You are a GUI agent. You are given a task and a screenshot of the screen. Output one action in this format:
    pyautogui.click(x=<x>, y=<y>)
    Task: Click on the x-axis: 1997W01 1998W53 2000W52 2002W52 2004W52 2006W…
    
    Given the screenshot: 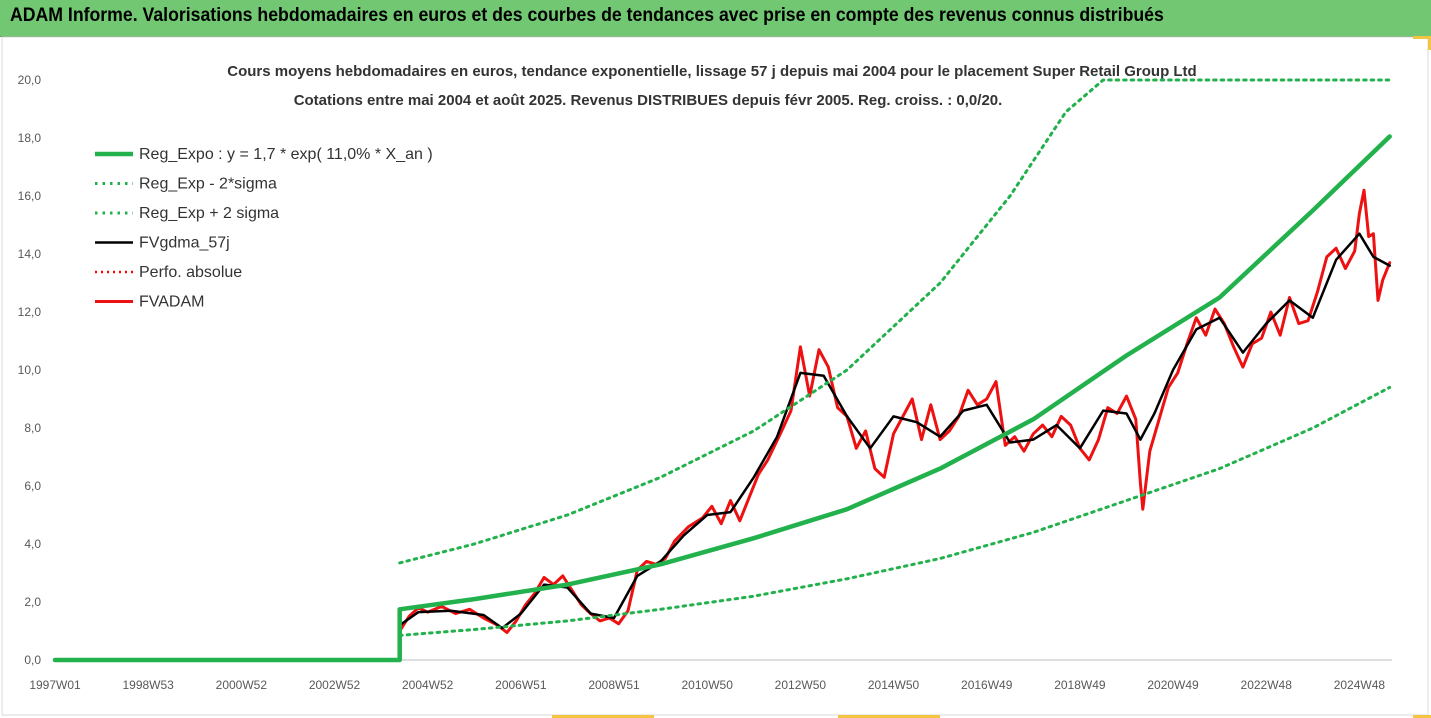 What is the action you would take?
    pyautogui.click(x=707, y=685)
    